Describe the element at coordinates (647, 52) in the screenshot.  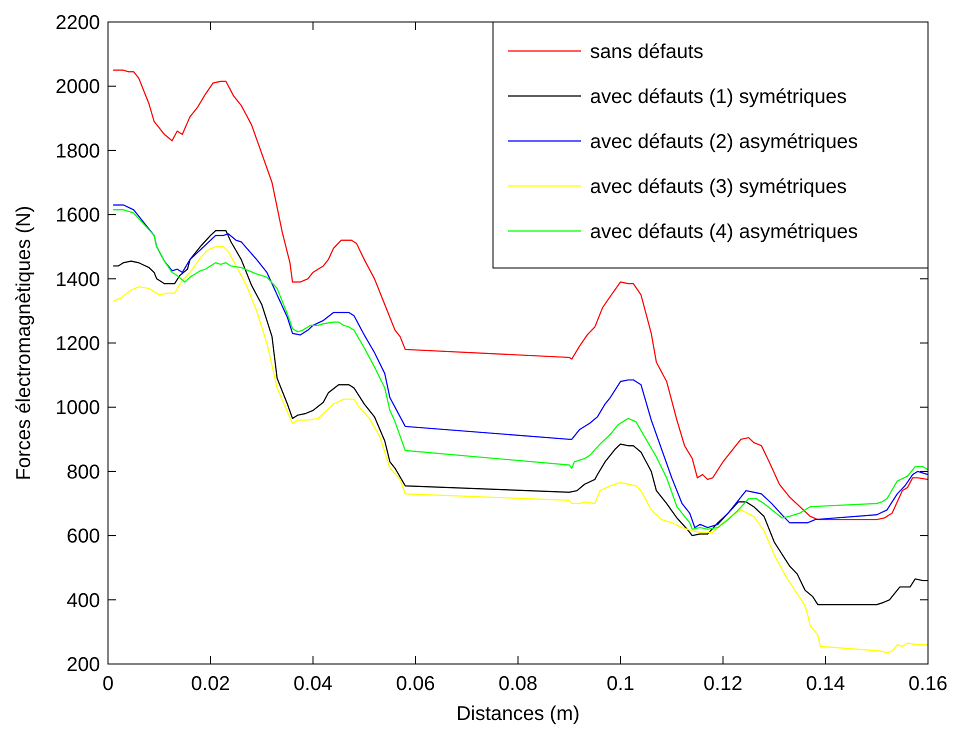
I see `legend-label: sans défauts` at that location.